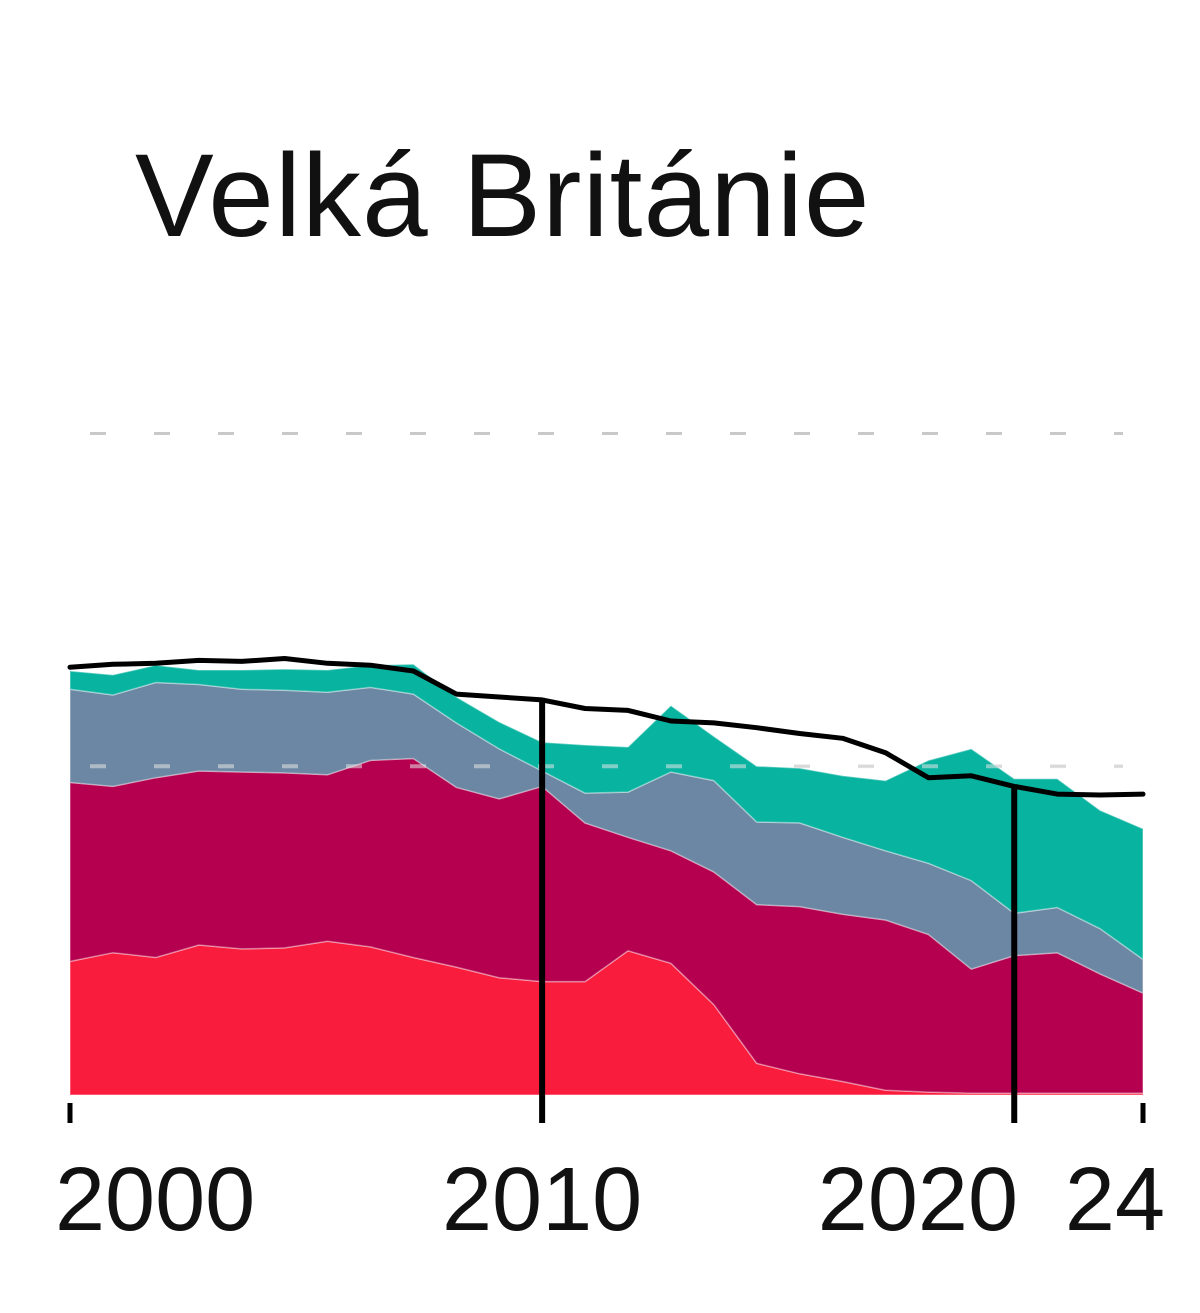 The image size is (1200, 1313). I want to click on total-line-group, so click(606, 727).